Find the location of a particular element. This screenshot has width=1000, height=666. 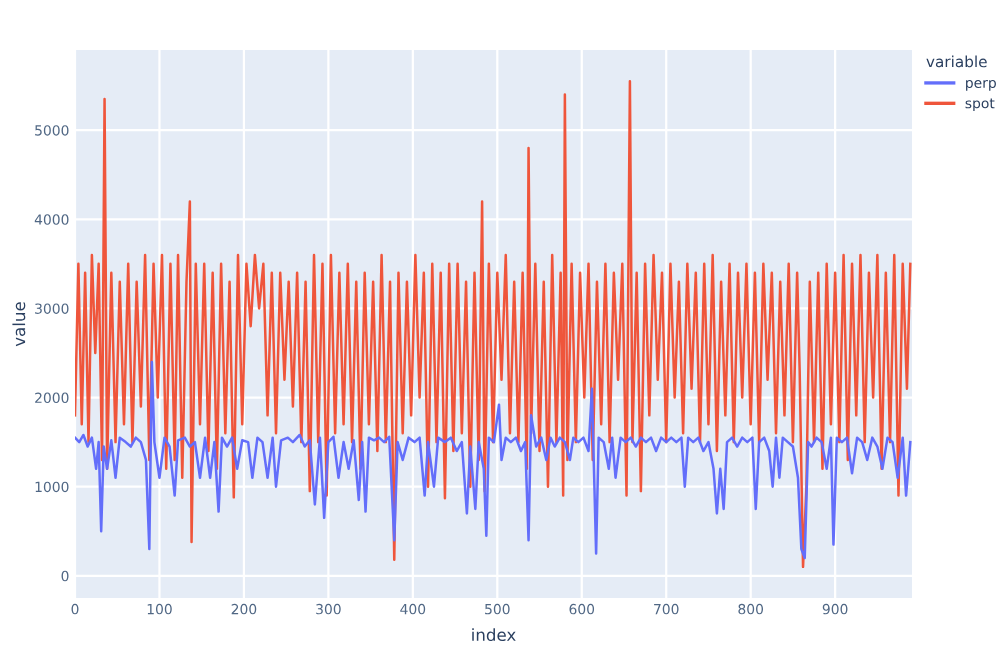

x-axis-title: index is located at coordinates (494, 635).